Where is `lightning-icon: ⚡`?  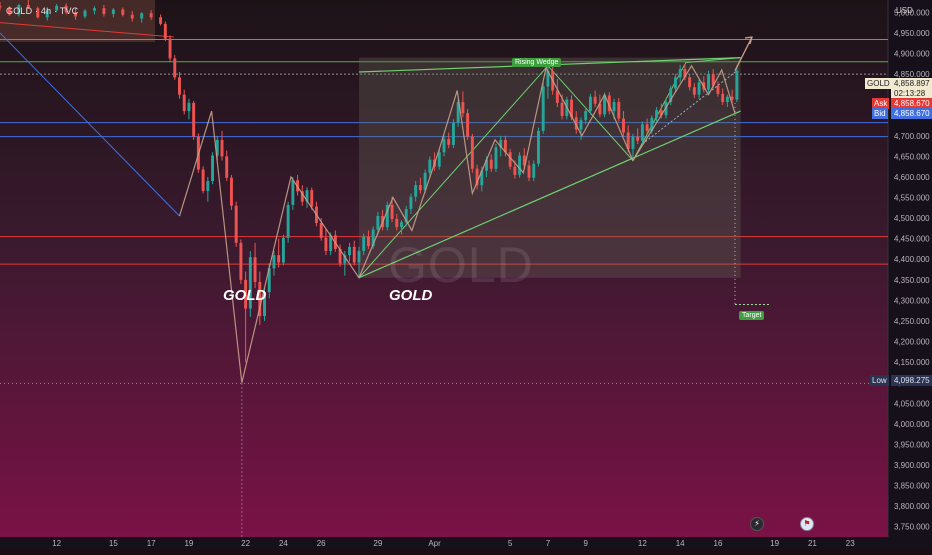
lightning-icon: ⚡ is located at coordinates (757, 524).